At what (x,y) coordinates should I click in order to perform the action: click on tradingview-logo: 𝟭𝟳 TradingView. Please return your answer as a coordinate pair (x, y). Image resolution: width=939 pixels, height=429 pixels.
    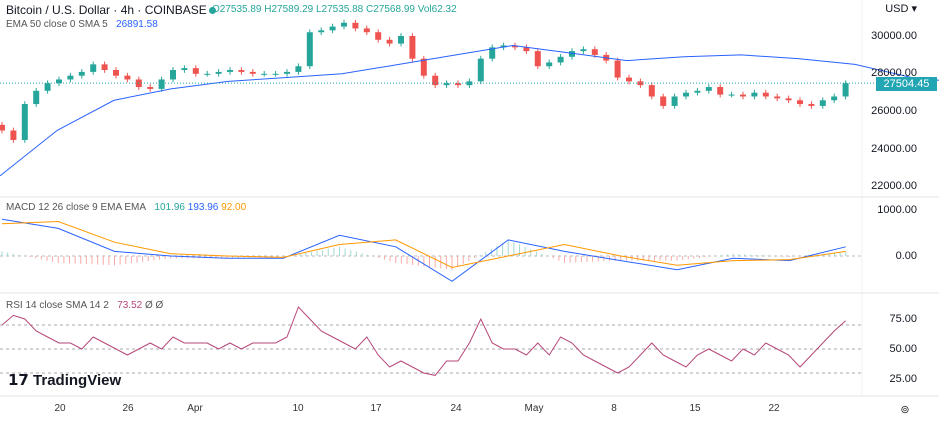
    Looking at the image, I should click on (64, 380).